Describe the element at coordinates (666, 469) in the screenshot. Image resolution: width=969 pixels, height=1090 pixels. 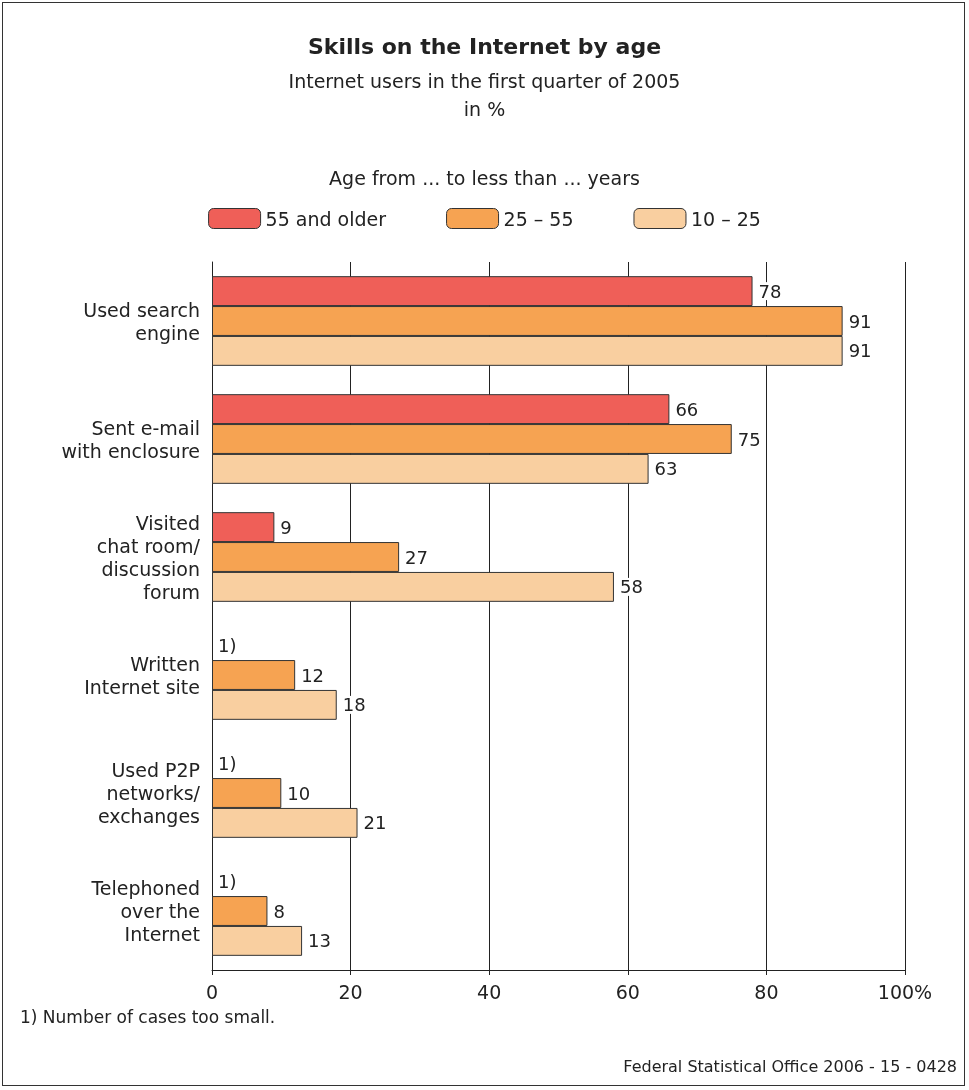
I see `data-label: 63` at that location.